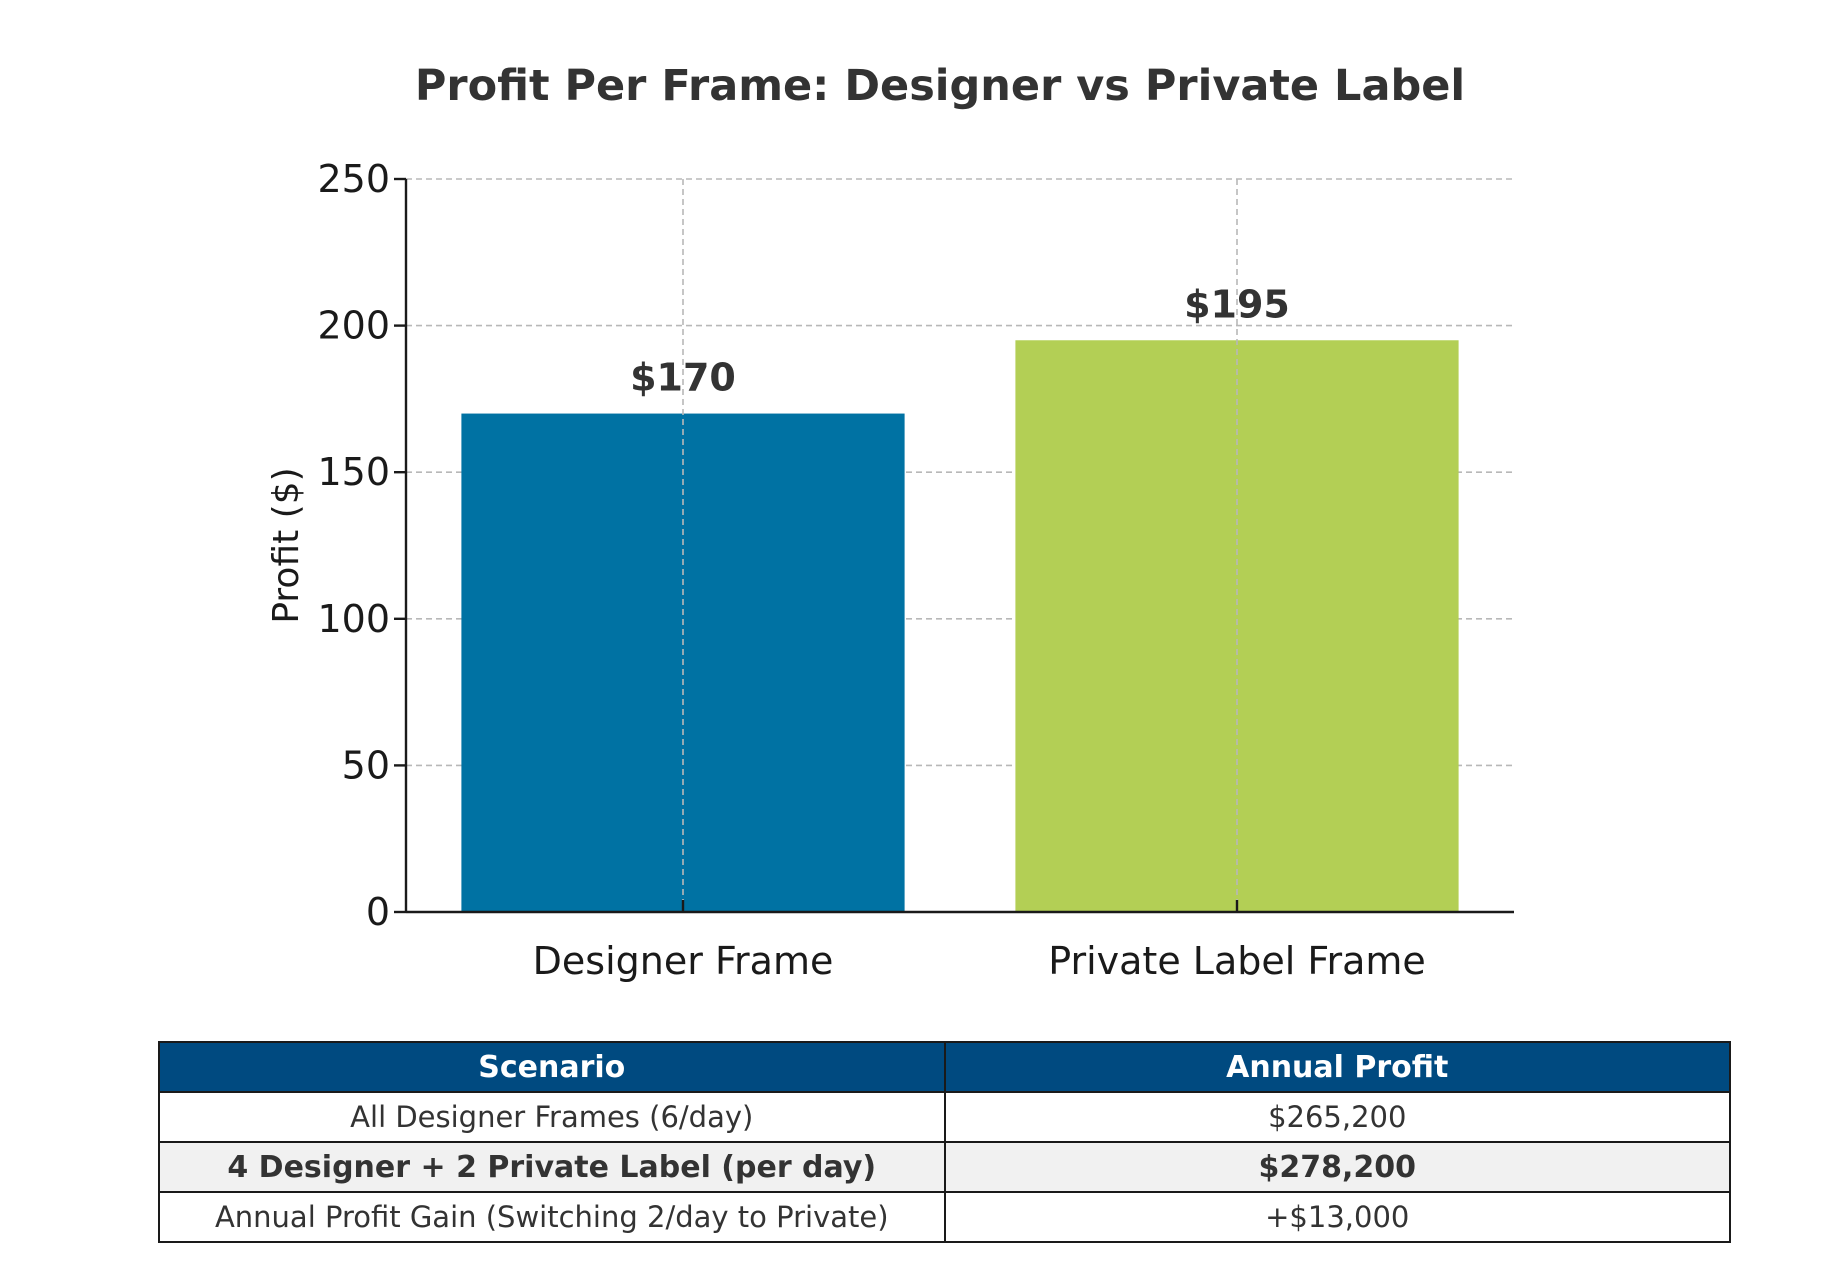  What do you see at coordinates (1337, 1167) in the screenshot?
I see `cell-profit: $278,200` at bounding box center [1337, 1167].